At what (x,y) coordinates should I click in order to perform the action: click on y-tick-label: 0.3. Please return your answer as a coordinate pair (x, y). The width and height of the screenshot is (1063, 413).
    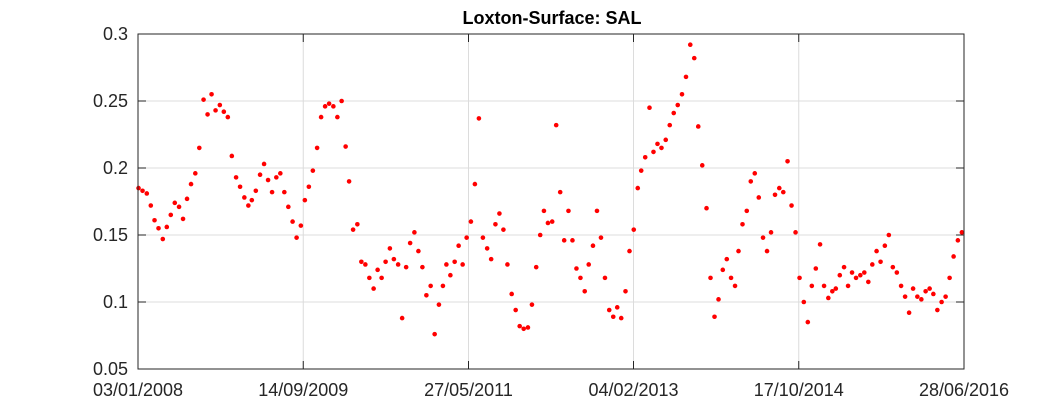
    Looking at the image, I should click on (115, 34).